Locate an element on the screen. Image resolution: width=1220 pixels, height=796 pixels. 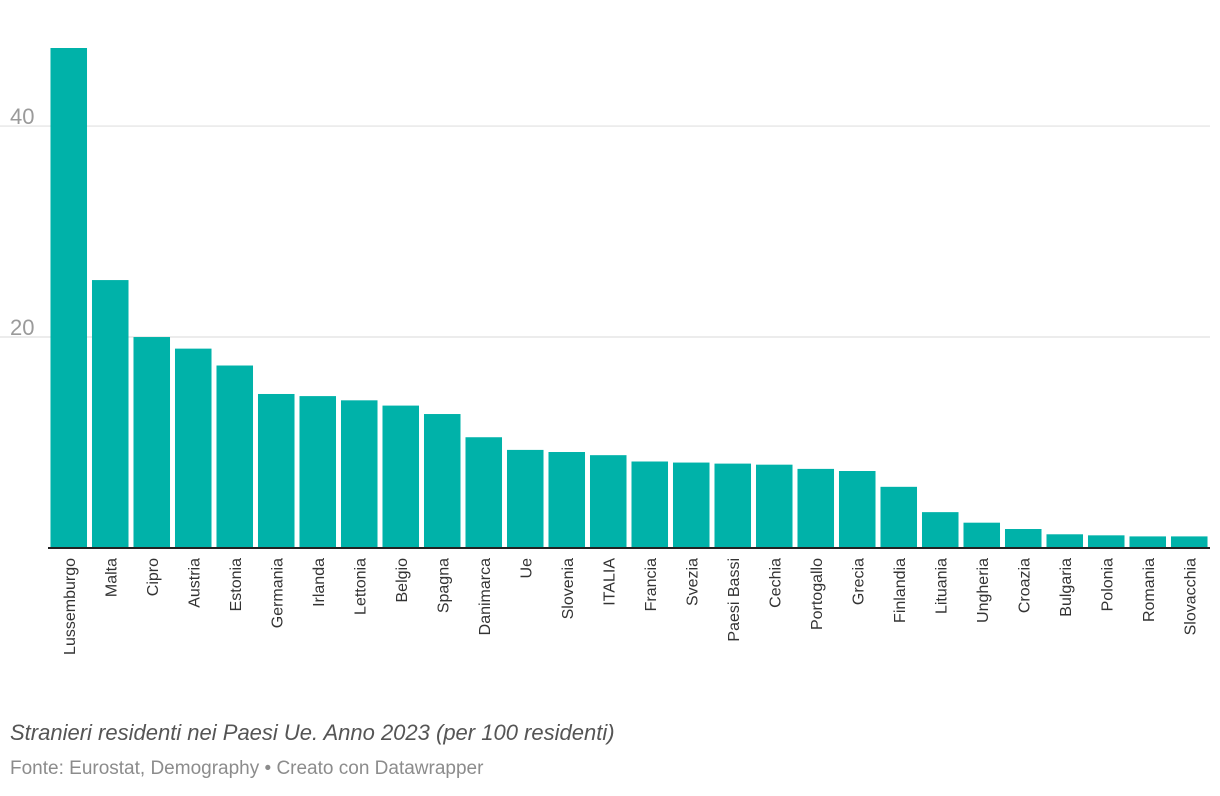
y-tick-label: 20 is located at coordinates (22, 327).